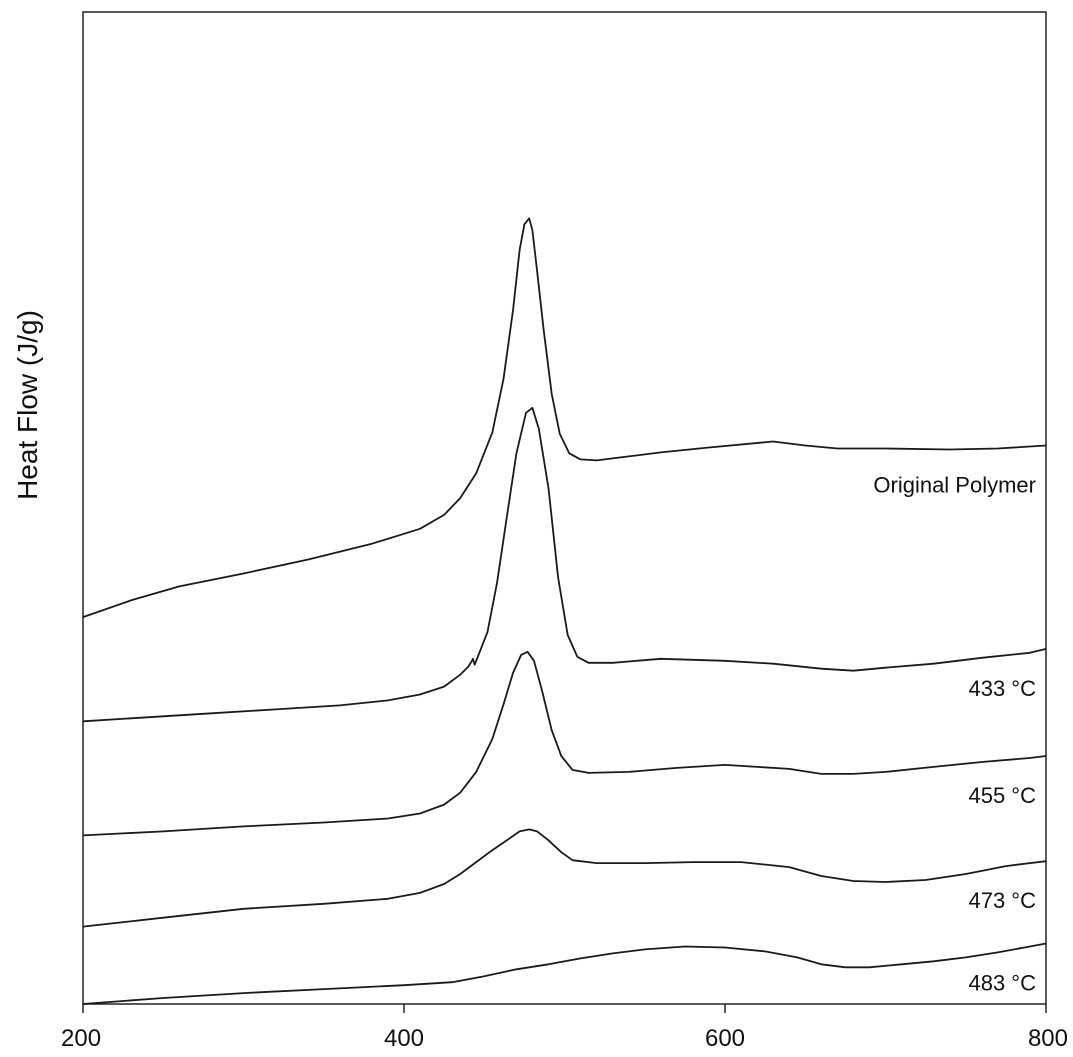 This screenshot has height=1057, width=1073. I want to click on y-axis-label-wrap: Heat Flow (J/g), so click(28, 405).